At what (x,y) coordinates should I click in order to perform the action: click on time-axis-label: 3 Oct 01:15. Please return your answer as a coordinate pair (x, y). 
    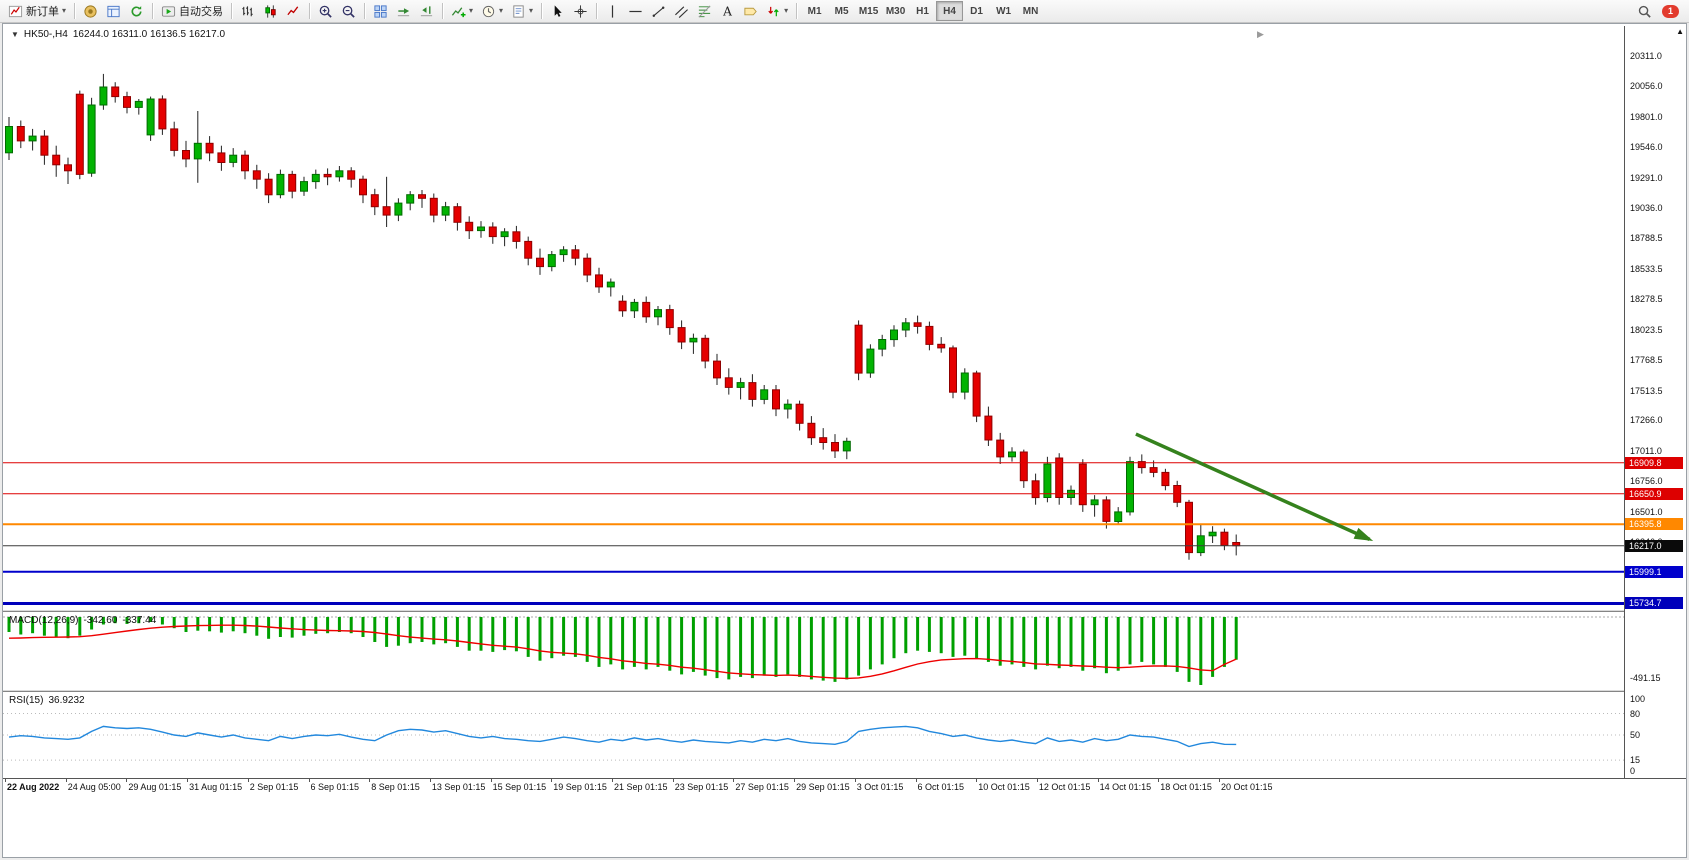
    Looking at the image, I should click on (880, 787).